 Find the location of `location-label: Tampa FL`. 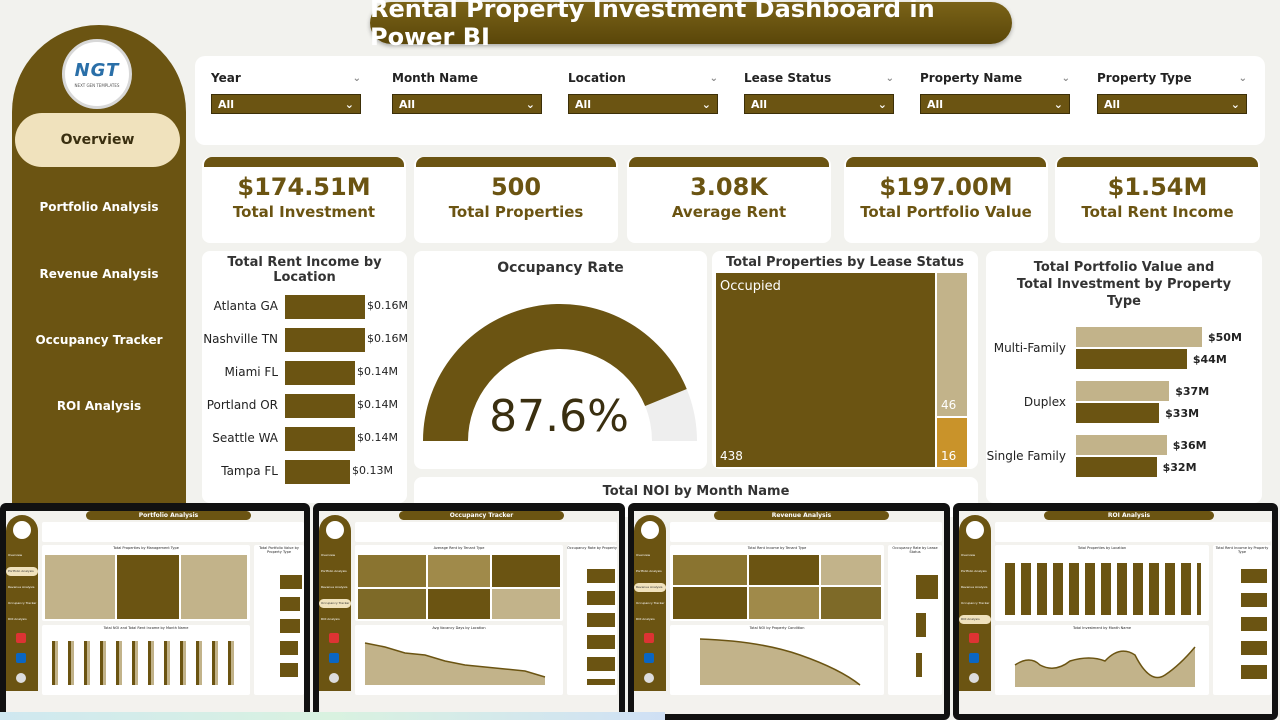

location-label: Tampa FL is located at coordinates (249, 471).